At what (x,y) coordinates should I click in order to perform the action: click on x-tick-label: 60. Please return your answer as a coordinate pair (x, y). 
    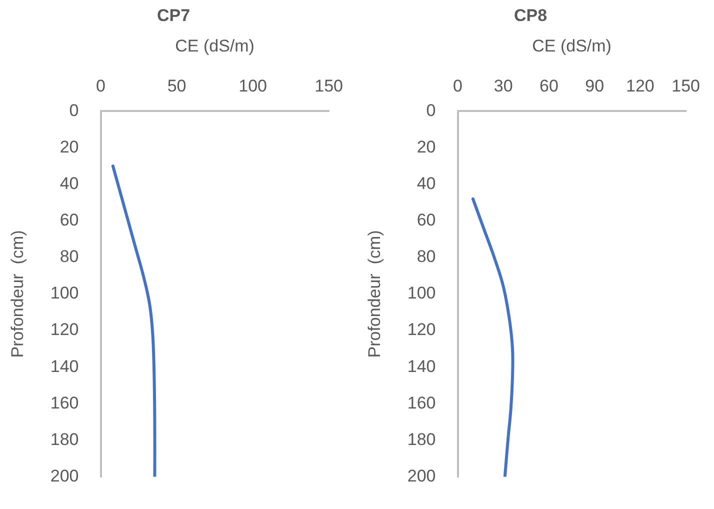
    Looking at the image, I should click on (549, 86).